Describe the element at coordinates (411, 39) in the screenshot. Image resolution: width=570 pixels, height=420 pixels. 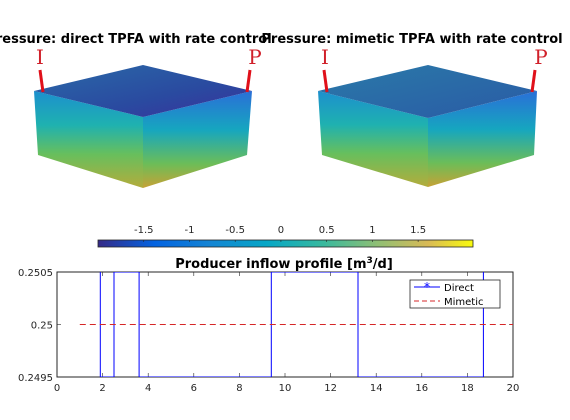
I see `right-block-title: Pressure: mimetic TPFA with rate control` at that location.